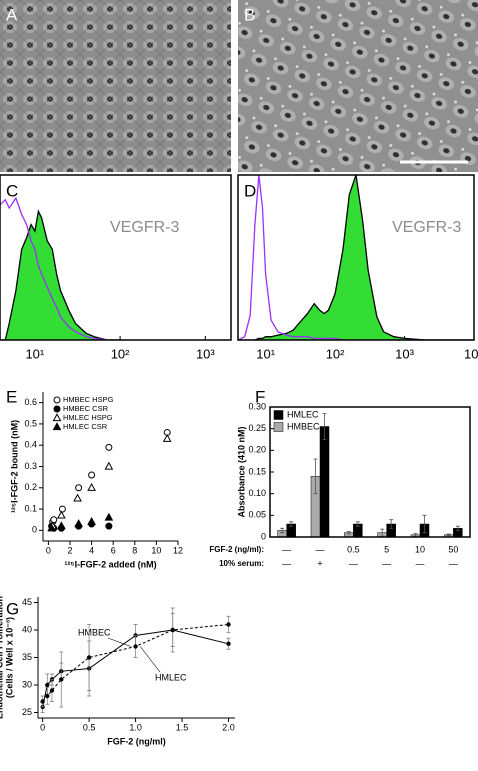 This screenshot has width=478, height=771. What do you see at coordinates (135, 727) in the screenshot?
I see `x-tick-label: 1.0` at bounding box center [135, 727].